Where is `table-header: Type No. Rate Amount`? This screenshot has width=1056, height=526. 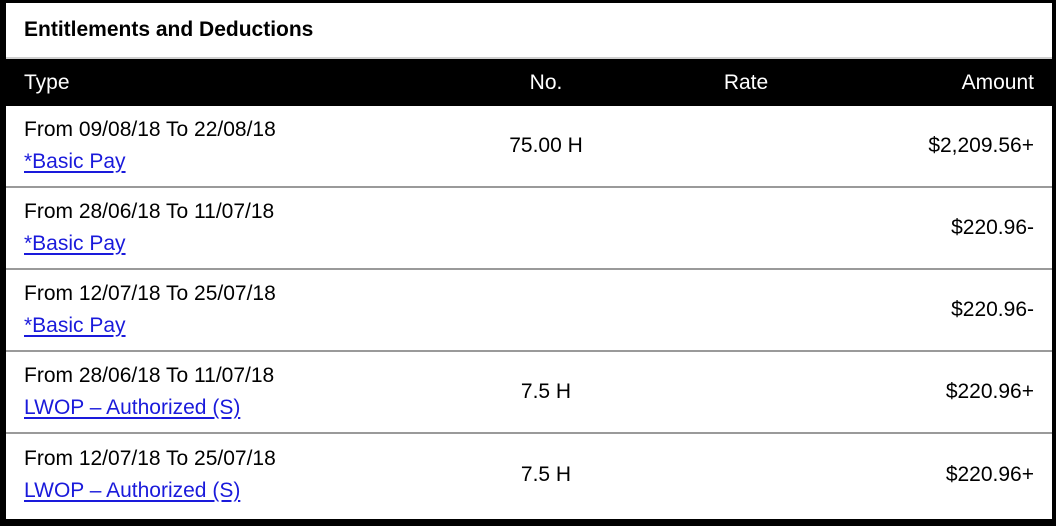 table-header: Type No. Rate Amount is located at coordinates (529, 81).